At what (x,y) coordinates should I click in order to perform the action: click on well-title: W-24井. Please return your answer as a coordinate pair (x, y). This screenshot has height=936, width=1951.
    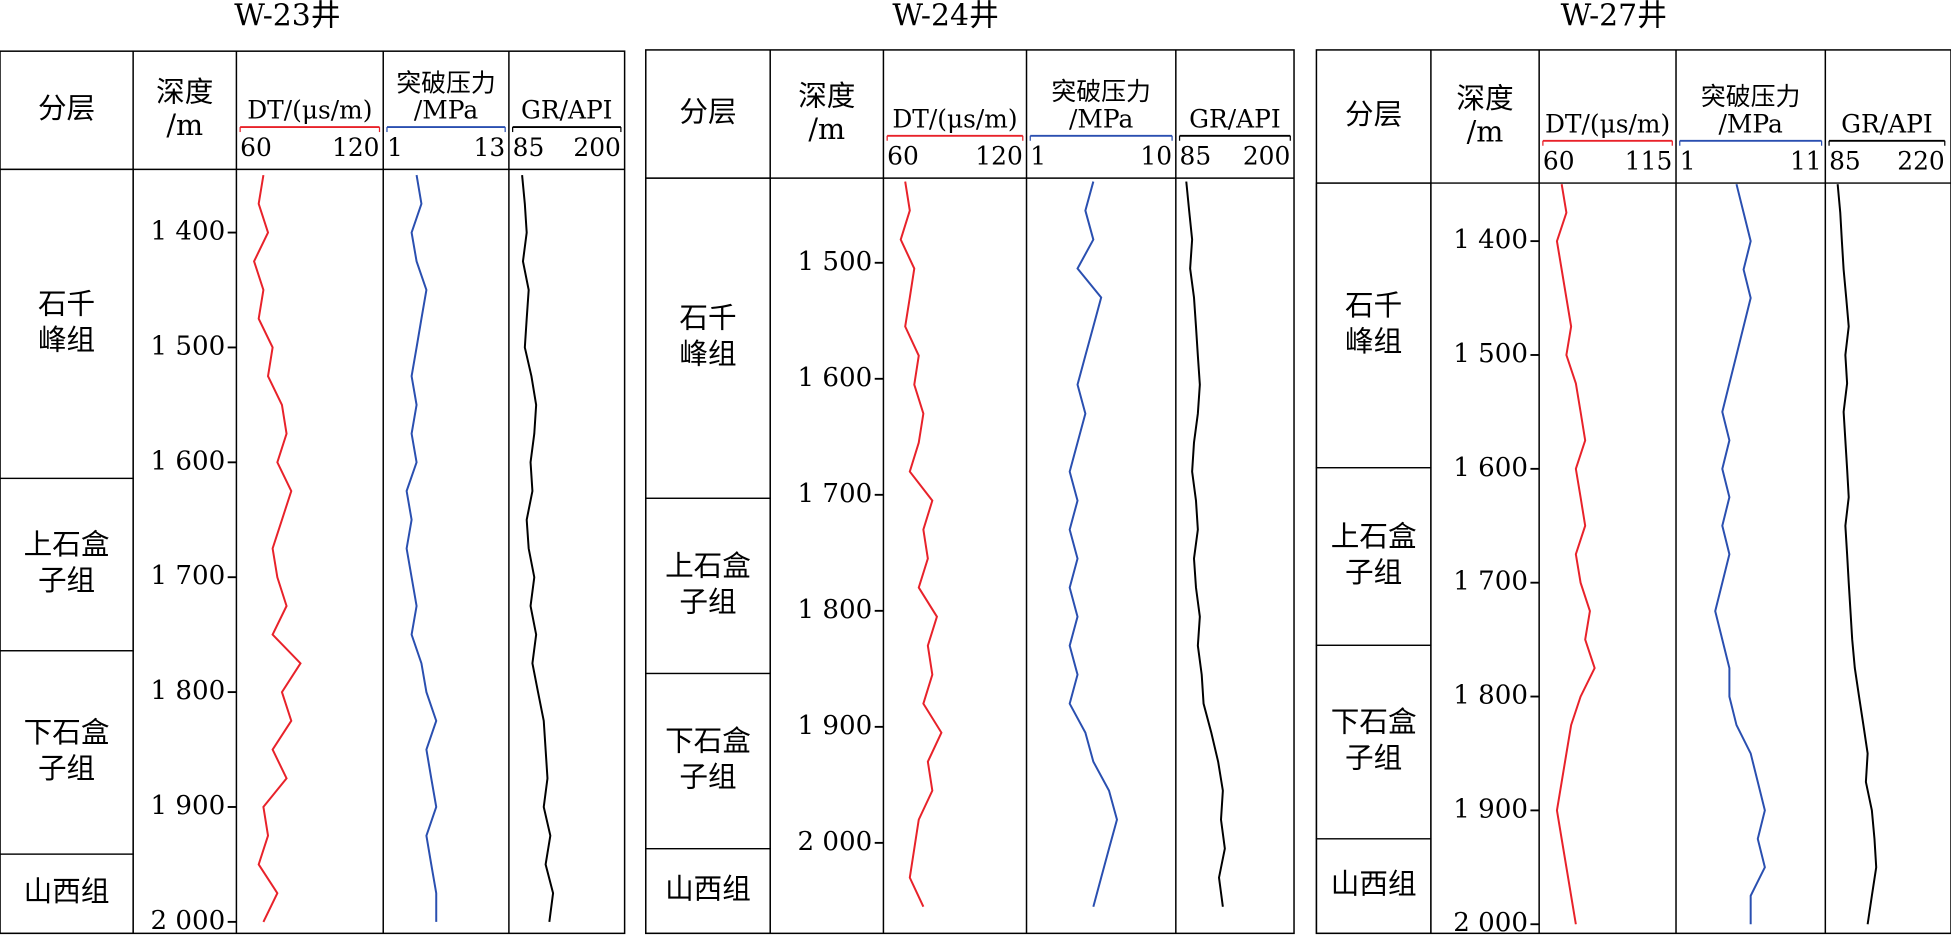
    Looking at the image, I should click on (945, 17).